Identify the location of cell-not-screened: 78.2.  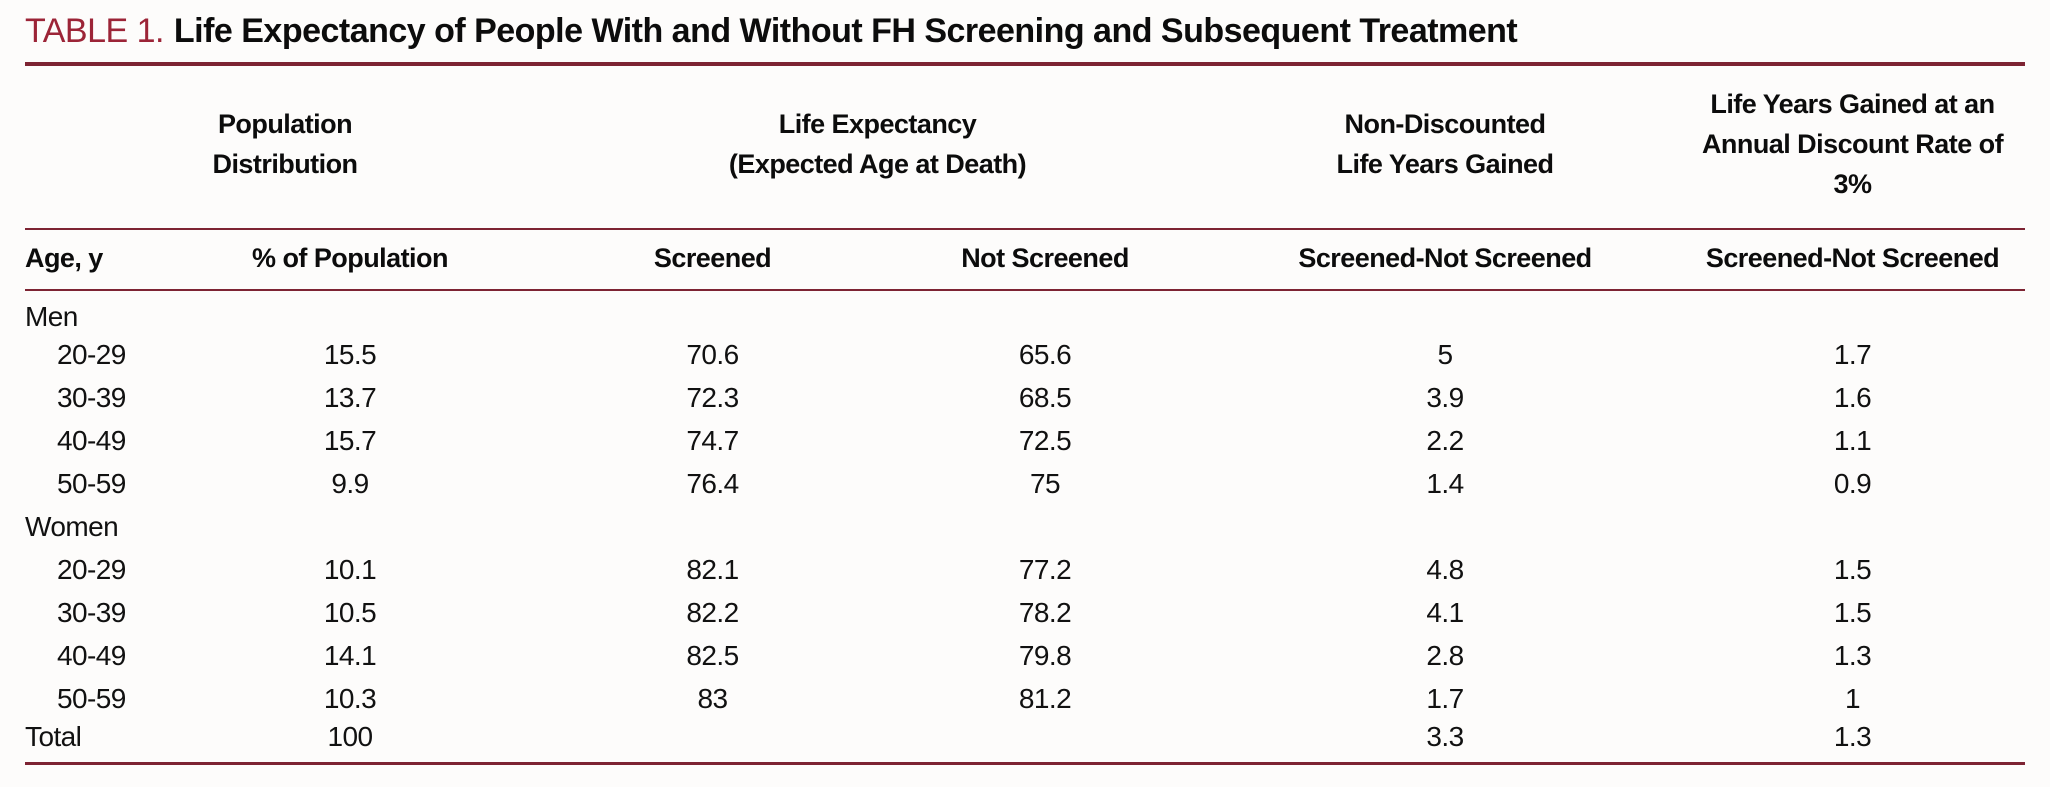
(1045, 612).